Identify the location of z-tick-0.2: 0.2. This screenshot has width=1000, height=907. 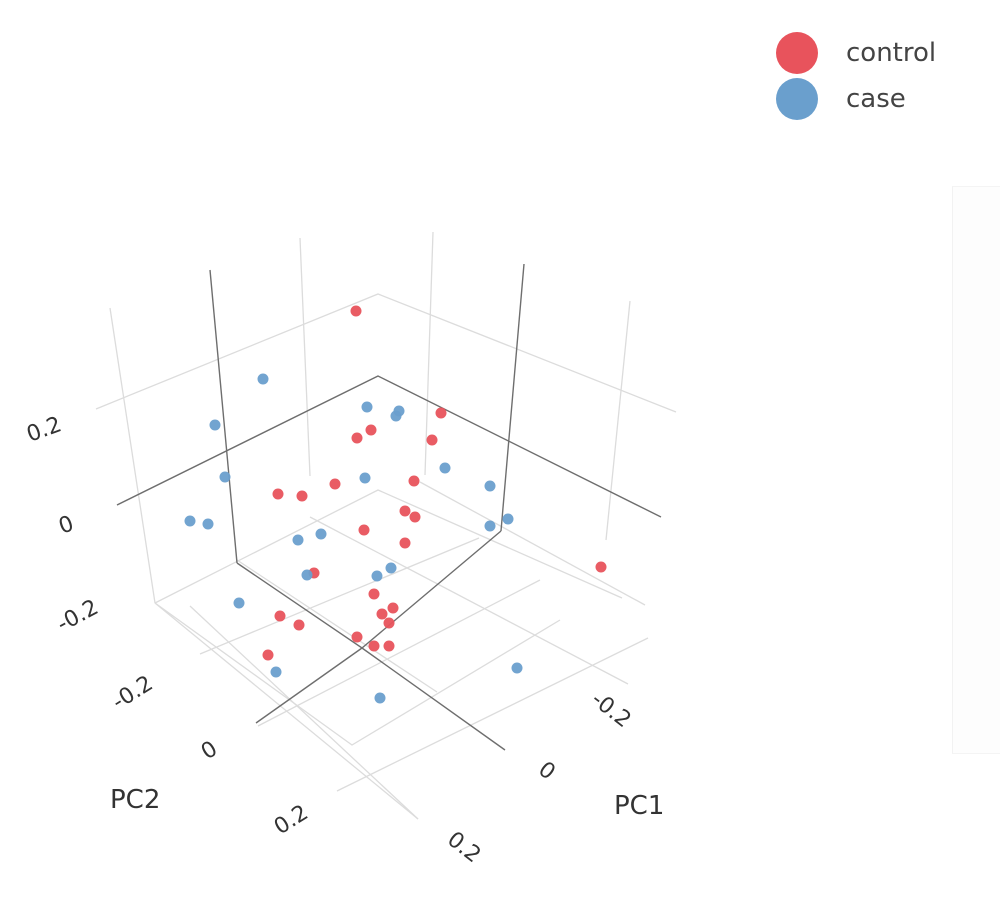
(44, 429).